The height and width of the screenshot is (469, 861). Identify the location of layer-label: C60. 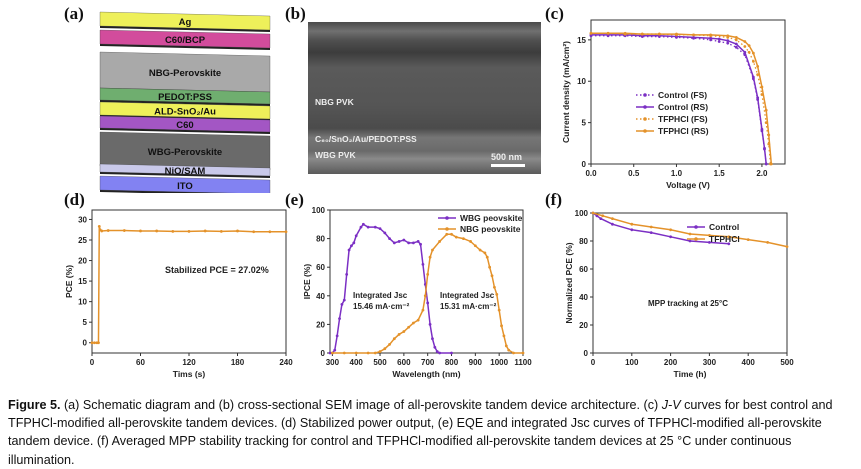
(184, 125).